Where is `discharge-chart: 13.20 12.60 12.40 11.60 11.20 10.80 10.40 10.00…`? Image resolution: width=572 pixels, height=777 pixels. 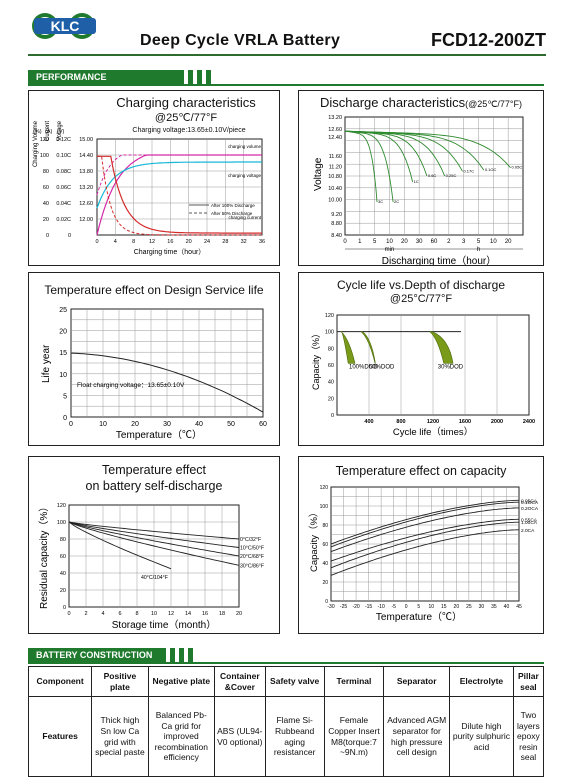 discharge-chart: 13.20 12.60 12.40 11.60 11.20 10.80 10.40 10.00… is located at coordinates (418, 190).